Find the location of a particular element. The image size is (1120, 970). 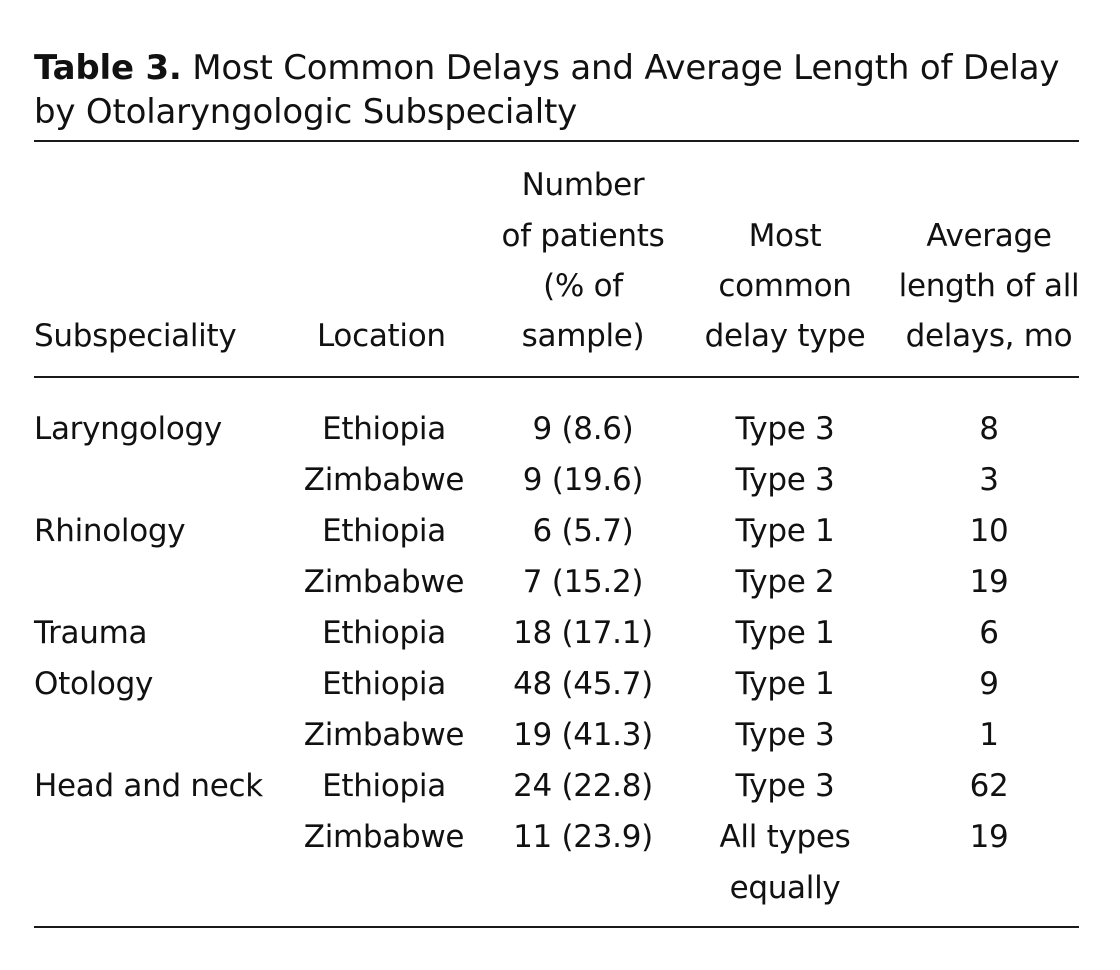

table-cell-subspeciality: Head and neck is located at coordinates (148, 786).